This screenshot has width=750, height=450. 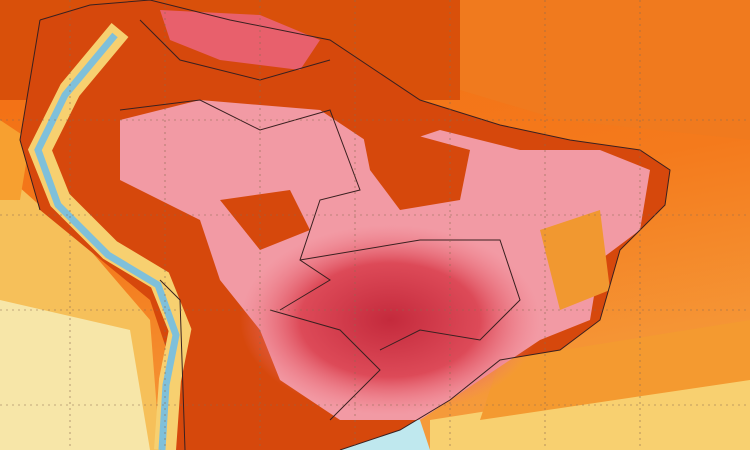 I want to click on ocean-atlantic, so click(x=605, y=70).